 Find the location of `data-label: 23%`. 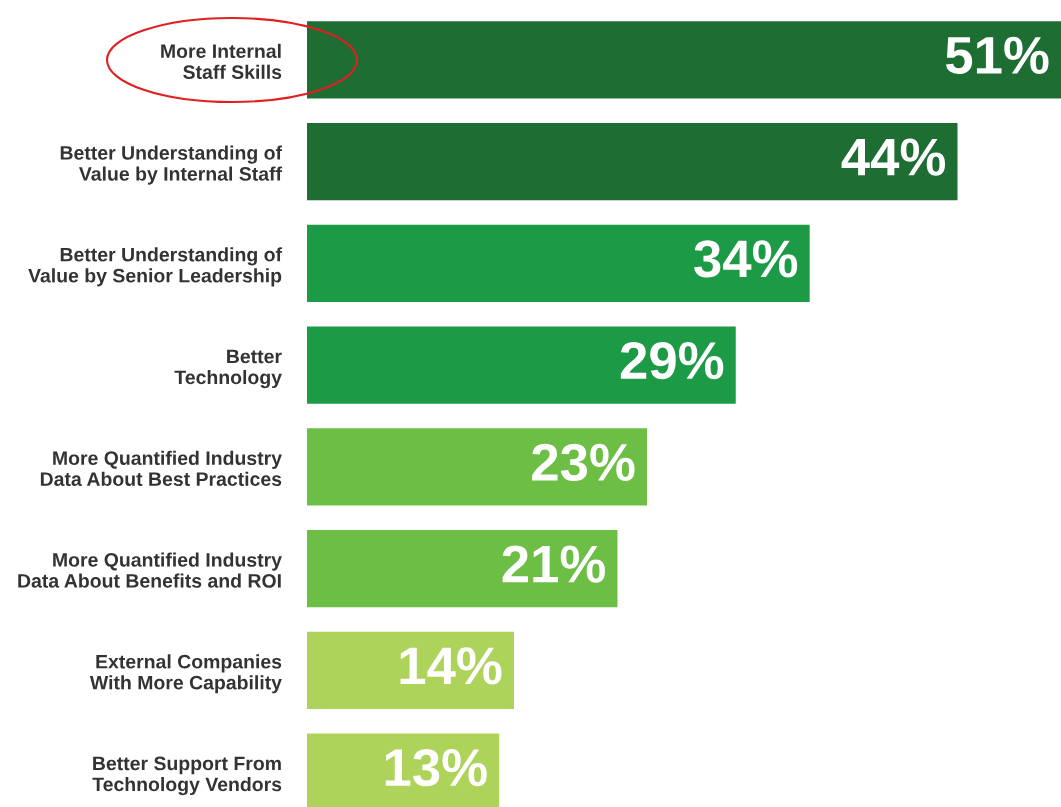

data-label: 23% is located at coordinates (583, 462).